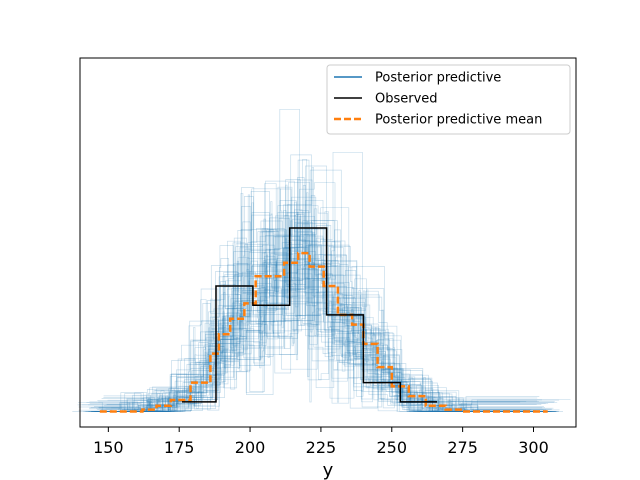 The image size is (640, 480). Describe the element at coordinates (438, 78) in the screenshot. I see `legend-label-posterior-predictive: Posterior predictive` at that location.